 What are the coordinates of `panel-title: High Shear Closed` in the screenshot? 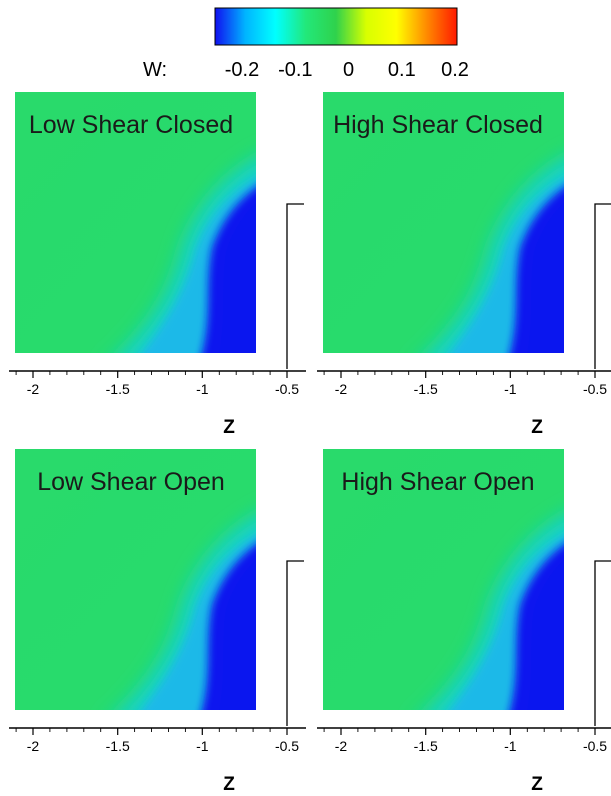 It's located at (438, 125).